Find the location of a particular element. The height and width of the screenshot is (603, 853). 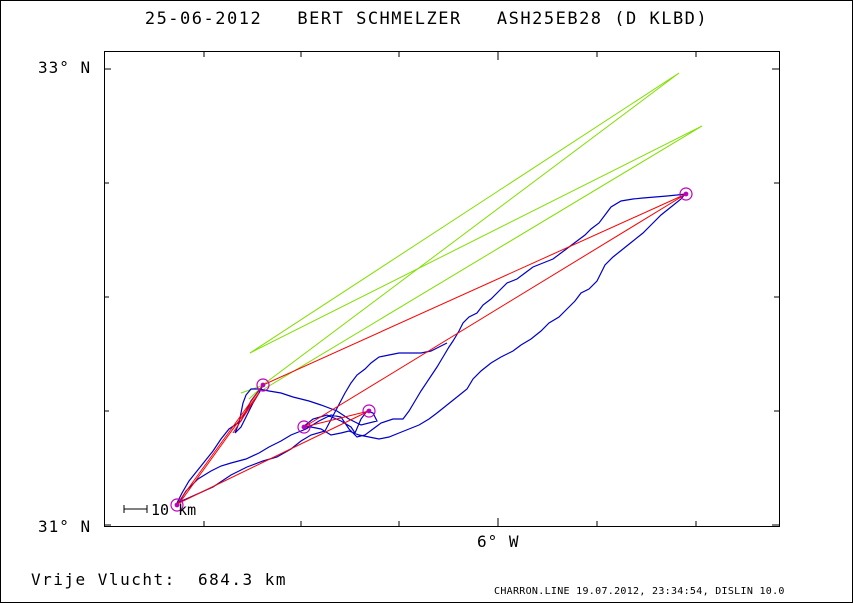

scale-bar-label: 10 km is located at coordinates (174, 510).